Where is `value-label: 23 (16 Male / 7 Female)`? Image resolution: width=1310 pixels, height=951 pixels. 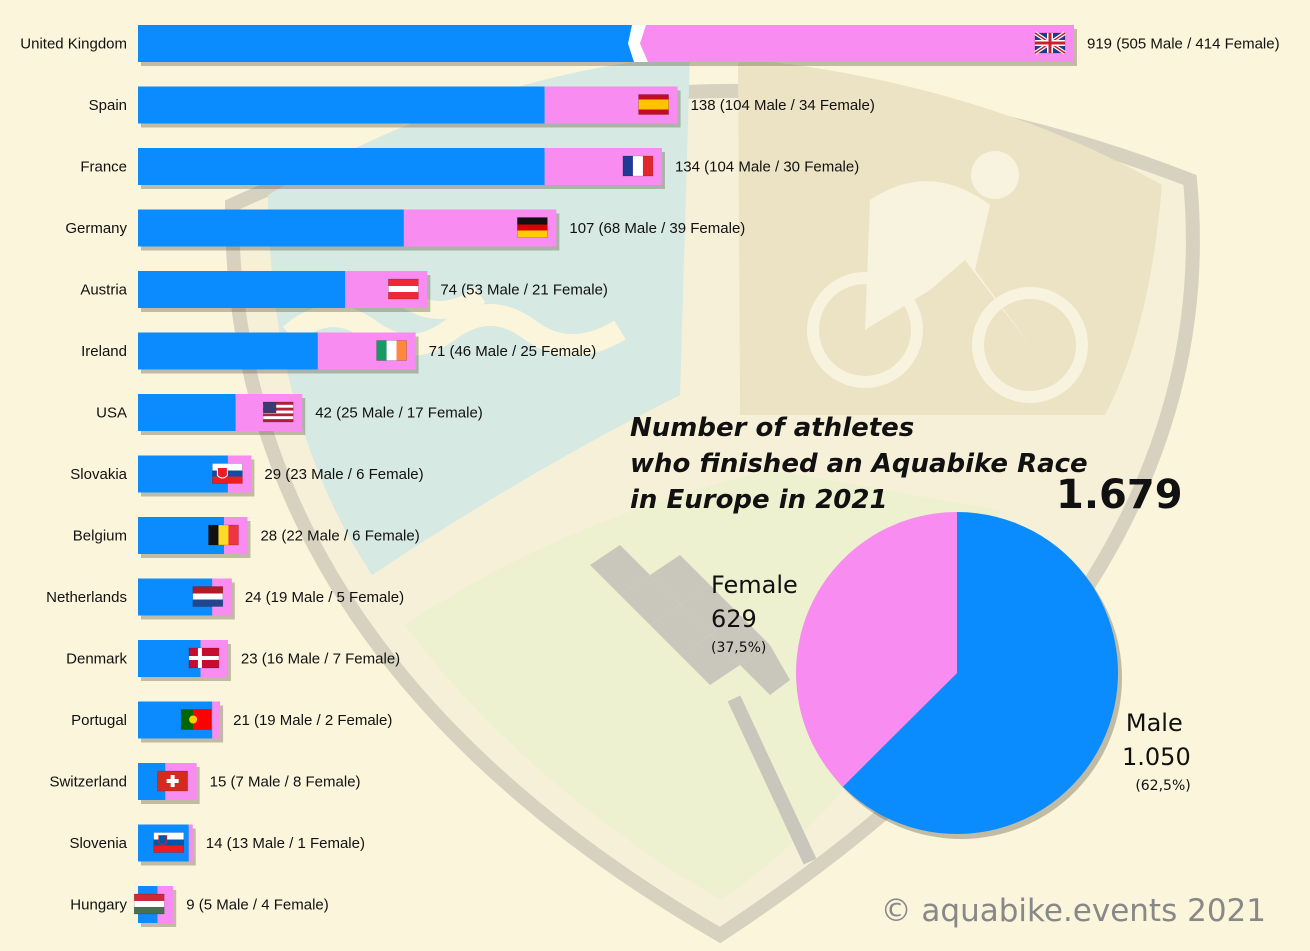 value-label: 23 (16 Male / 7 Female) is located at coordinates (320, 659).